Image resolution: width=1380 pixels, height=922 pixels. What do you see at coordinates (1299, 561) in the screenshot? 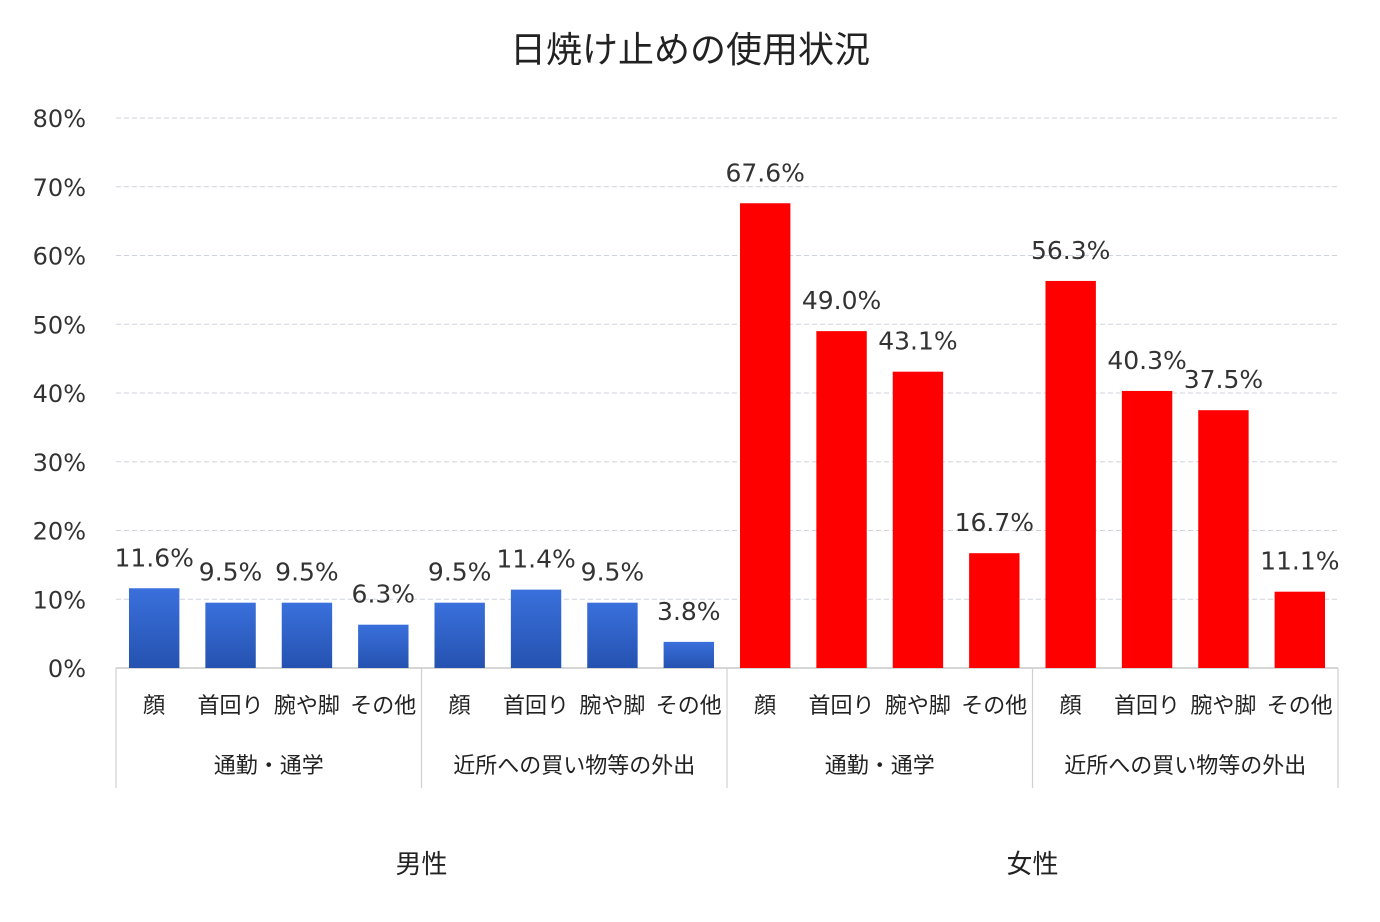
I see `data-label: 11.1%` at bounding box center [1299, 561].